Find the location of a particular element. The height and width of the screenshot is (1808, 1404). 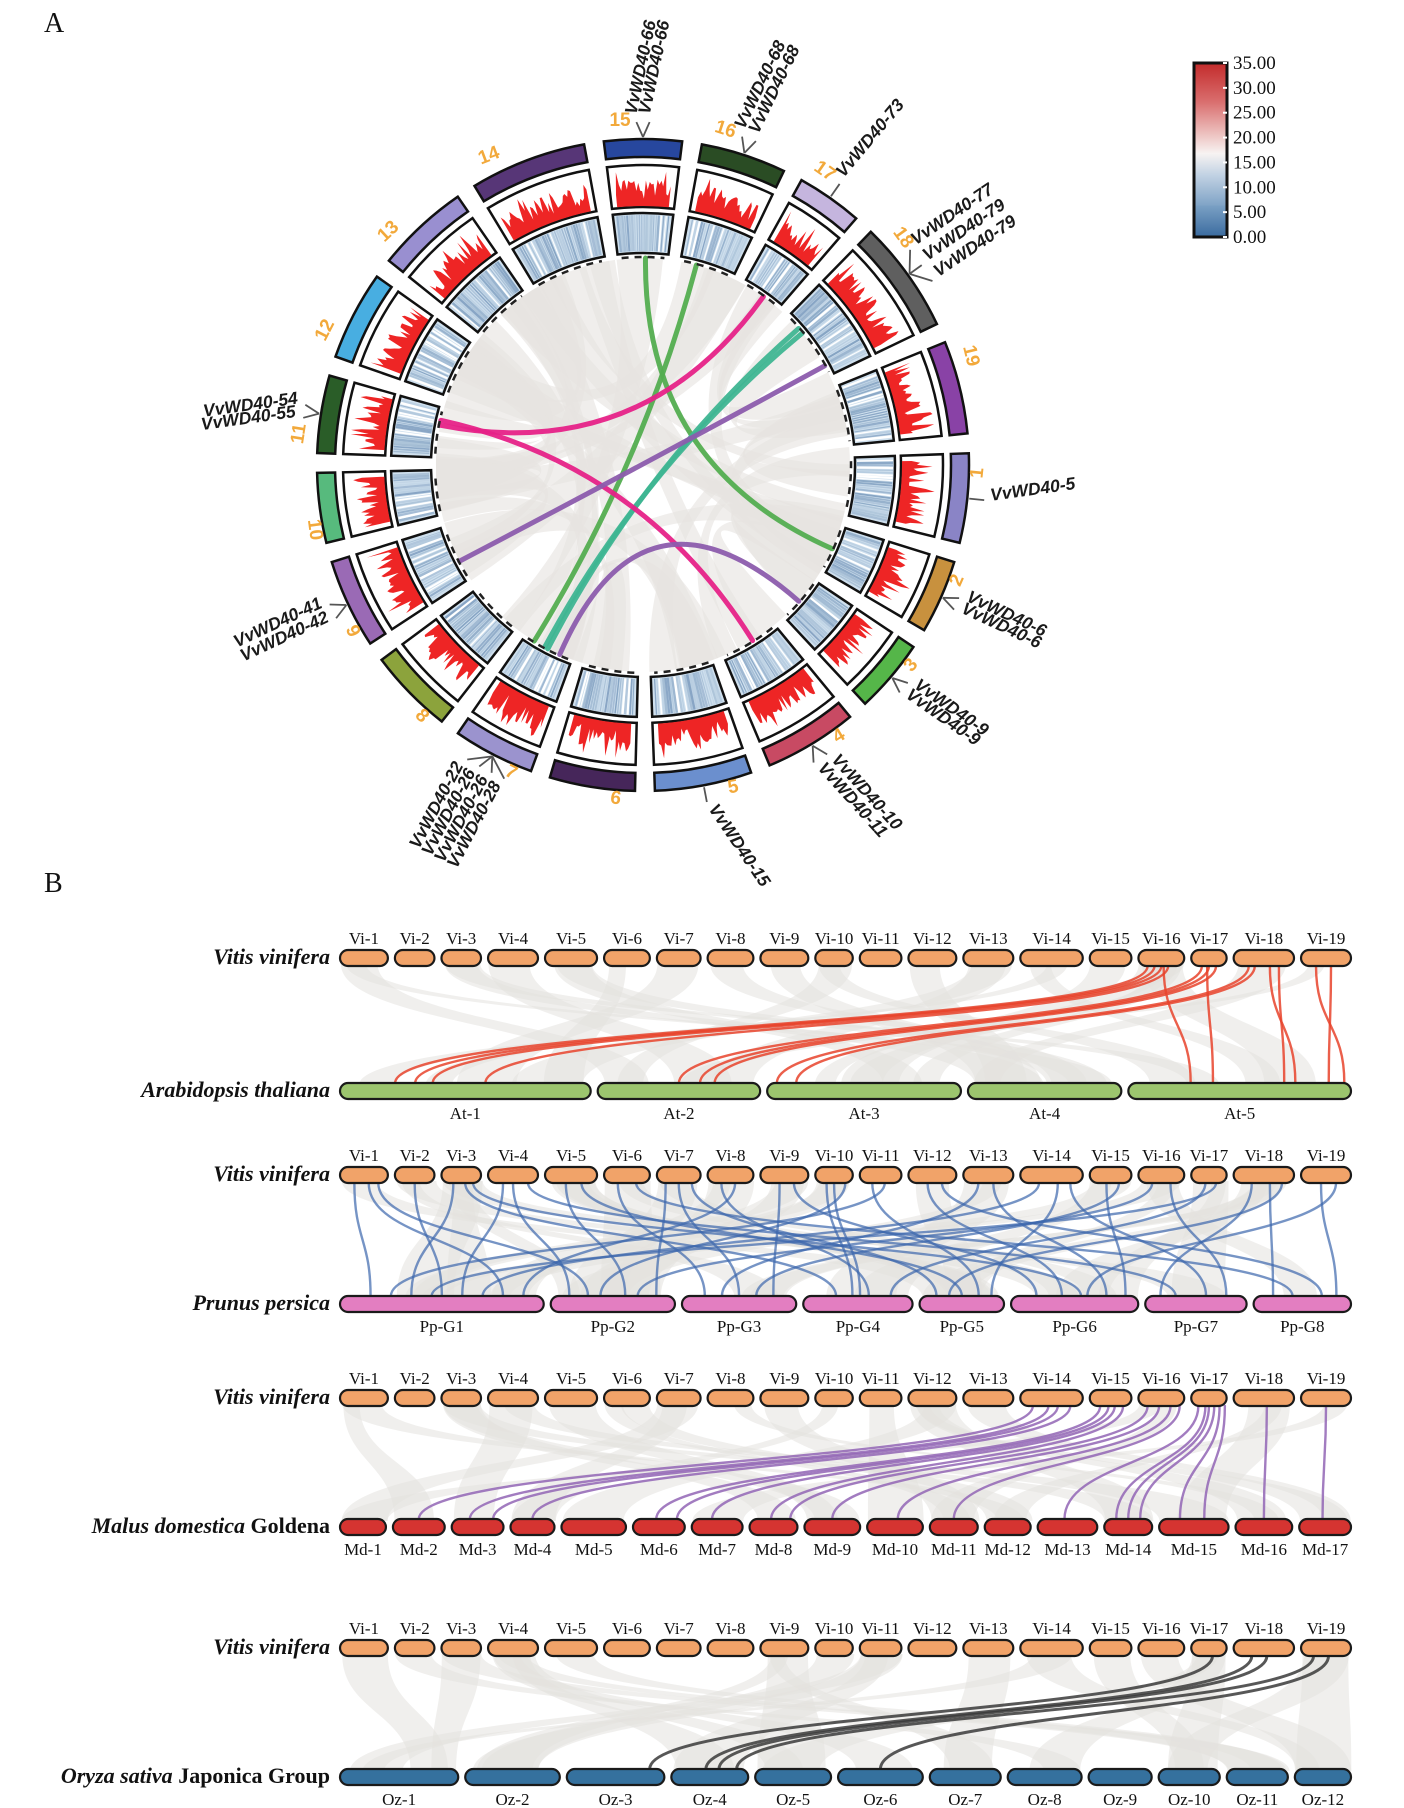

bottom-label: Pp-G1 is located at coordinates (442, 1326).